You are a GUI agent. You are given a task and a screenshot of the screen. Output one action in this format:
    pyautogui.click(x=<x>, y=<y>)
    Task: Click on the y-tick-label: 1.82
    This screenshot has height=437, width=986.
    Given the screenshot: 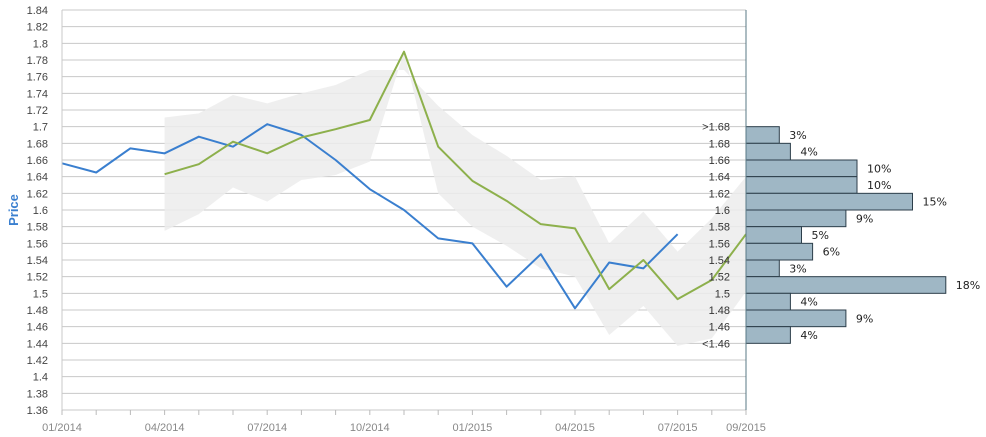 What is the action you would take?
    pyautogui.click(x=37, y=28)
    